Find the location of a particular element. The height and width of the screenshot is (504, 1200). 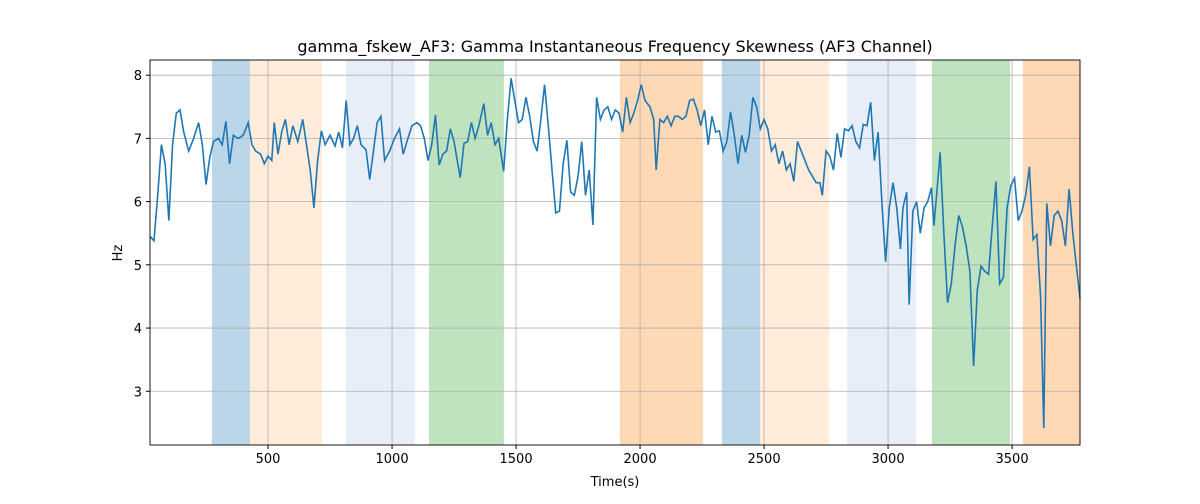

x-tick-label: 1500 is located at coordinates (516, 459).